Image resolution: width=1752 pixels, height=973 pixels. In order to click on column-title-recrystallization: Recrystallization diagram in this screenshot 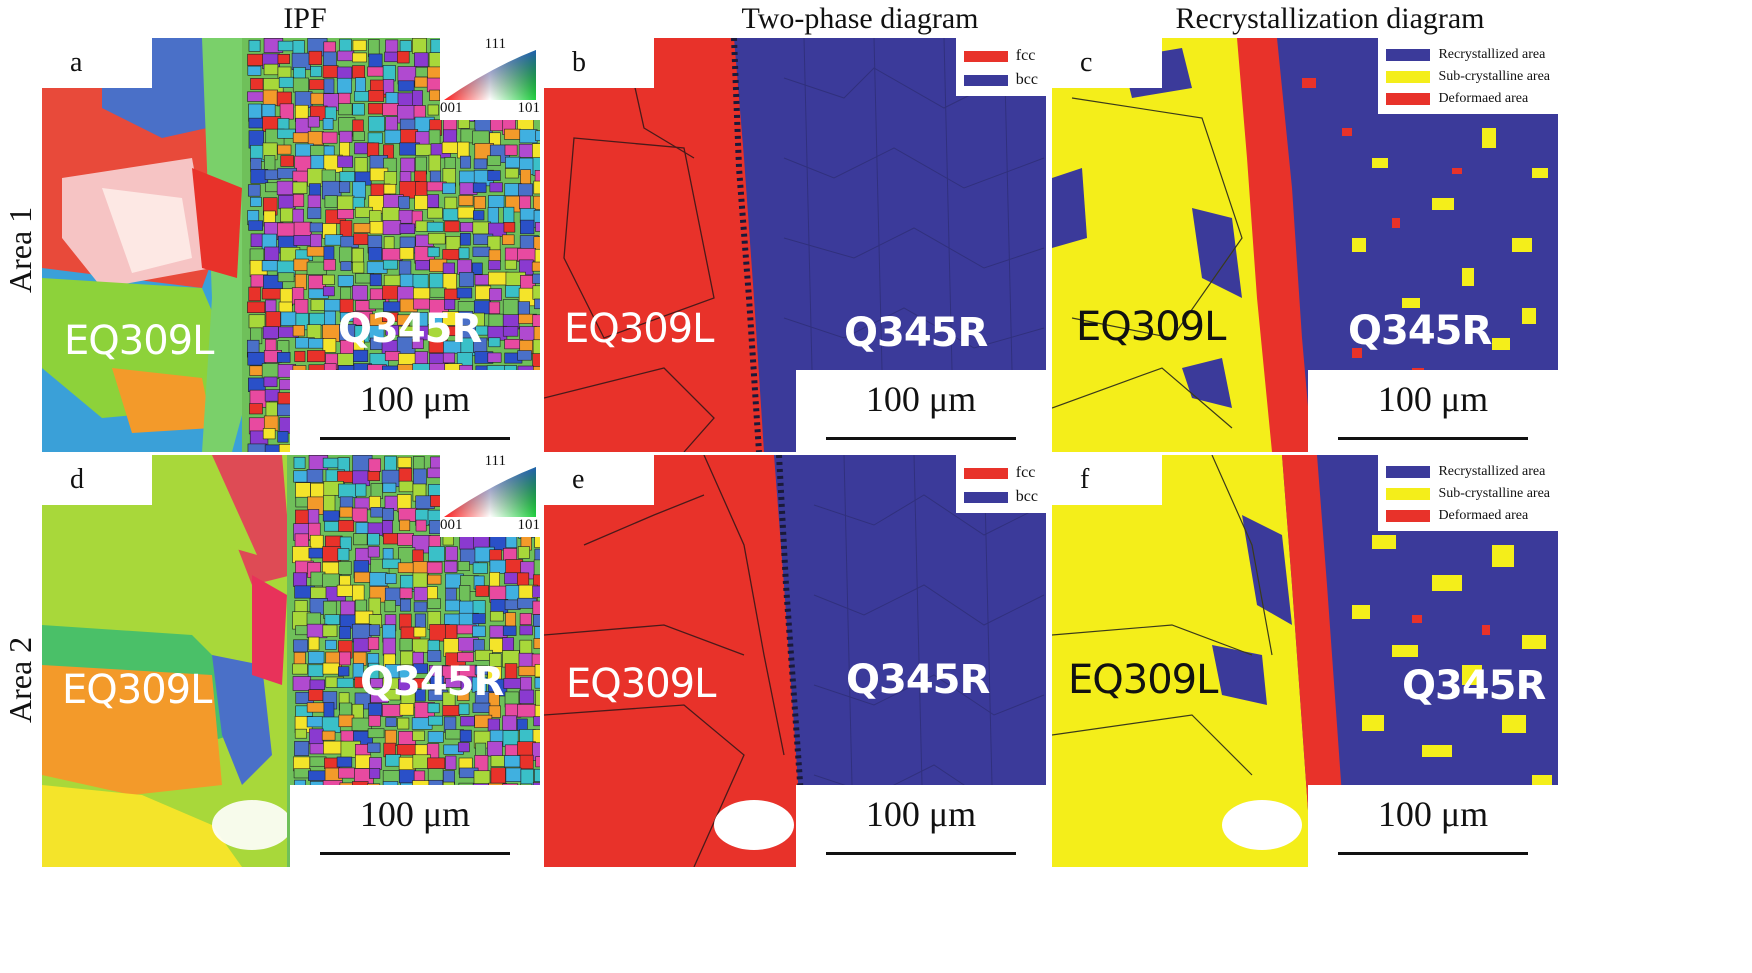, I will do `click(1330, 18)`.